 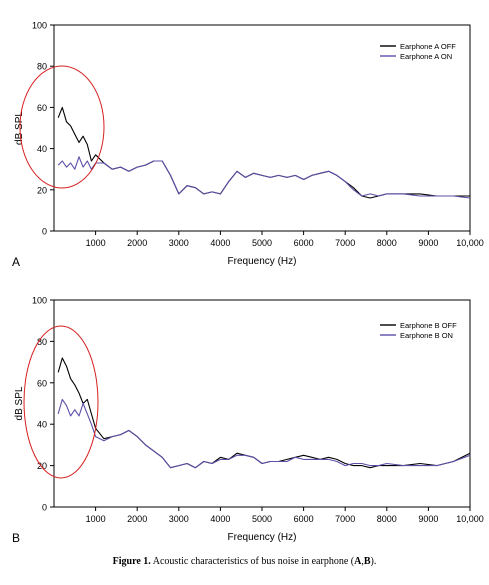 What do you see at coordinates (426, 56) in the screenshot?
I see `legend-label: Earphone A ON` at bounding box center [426, 56].